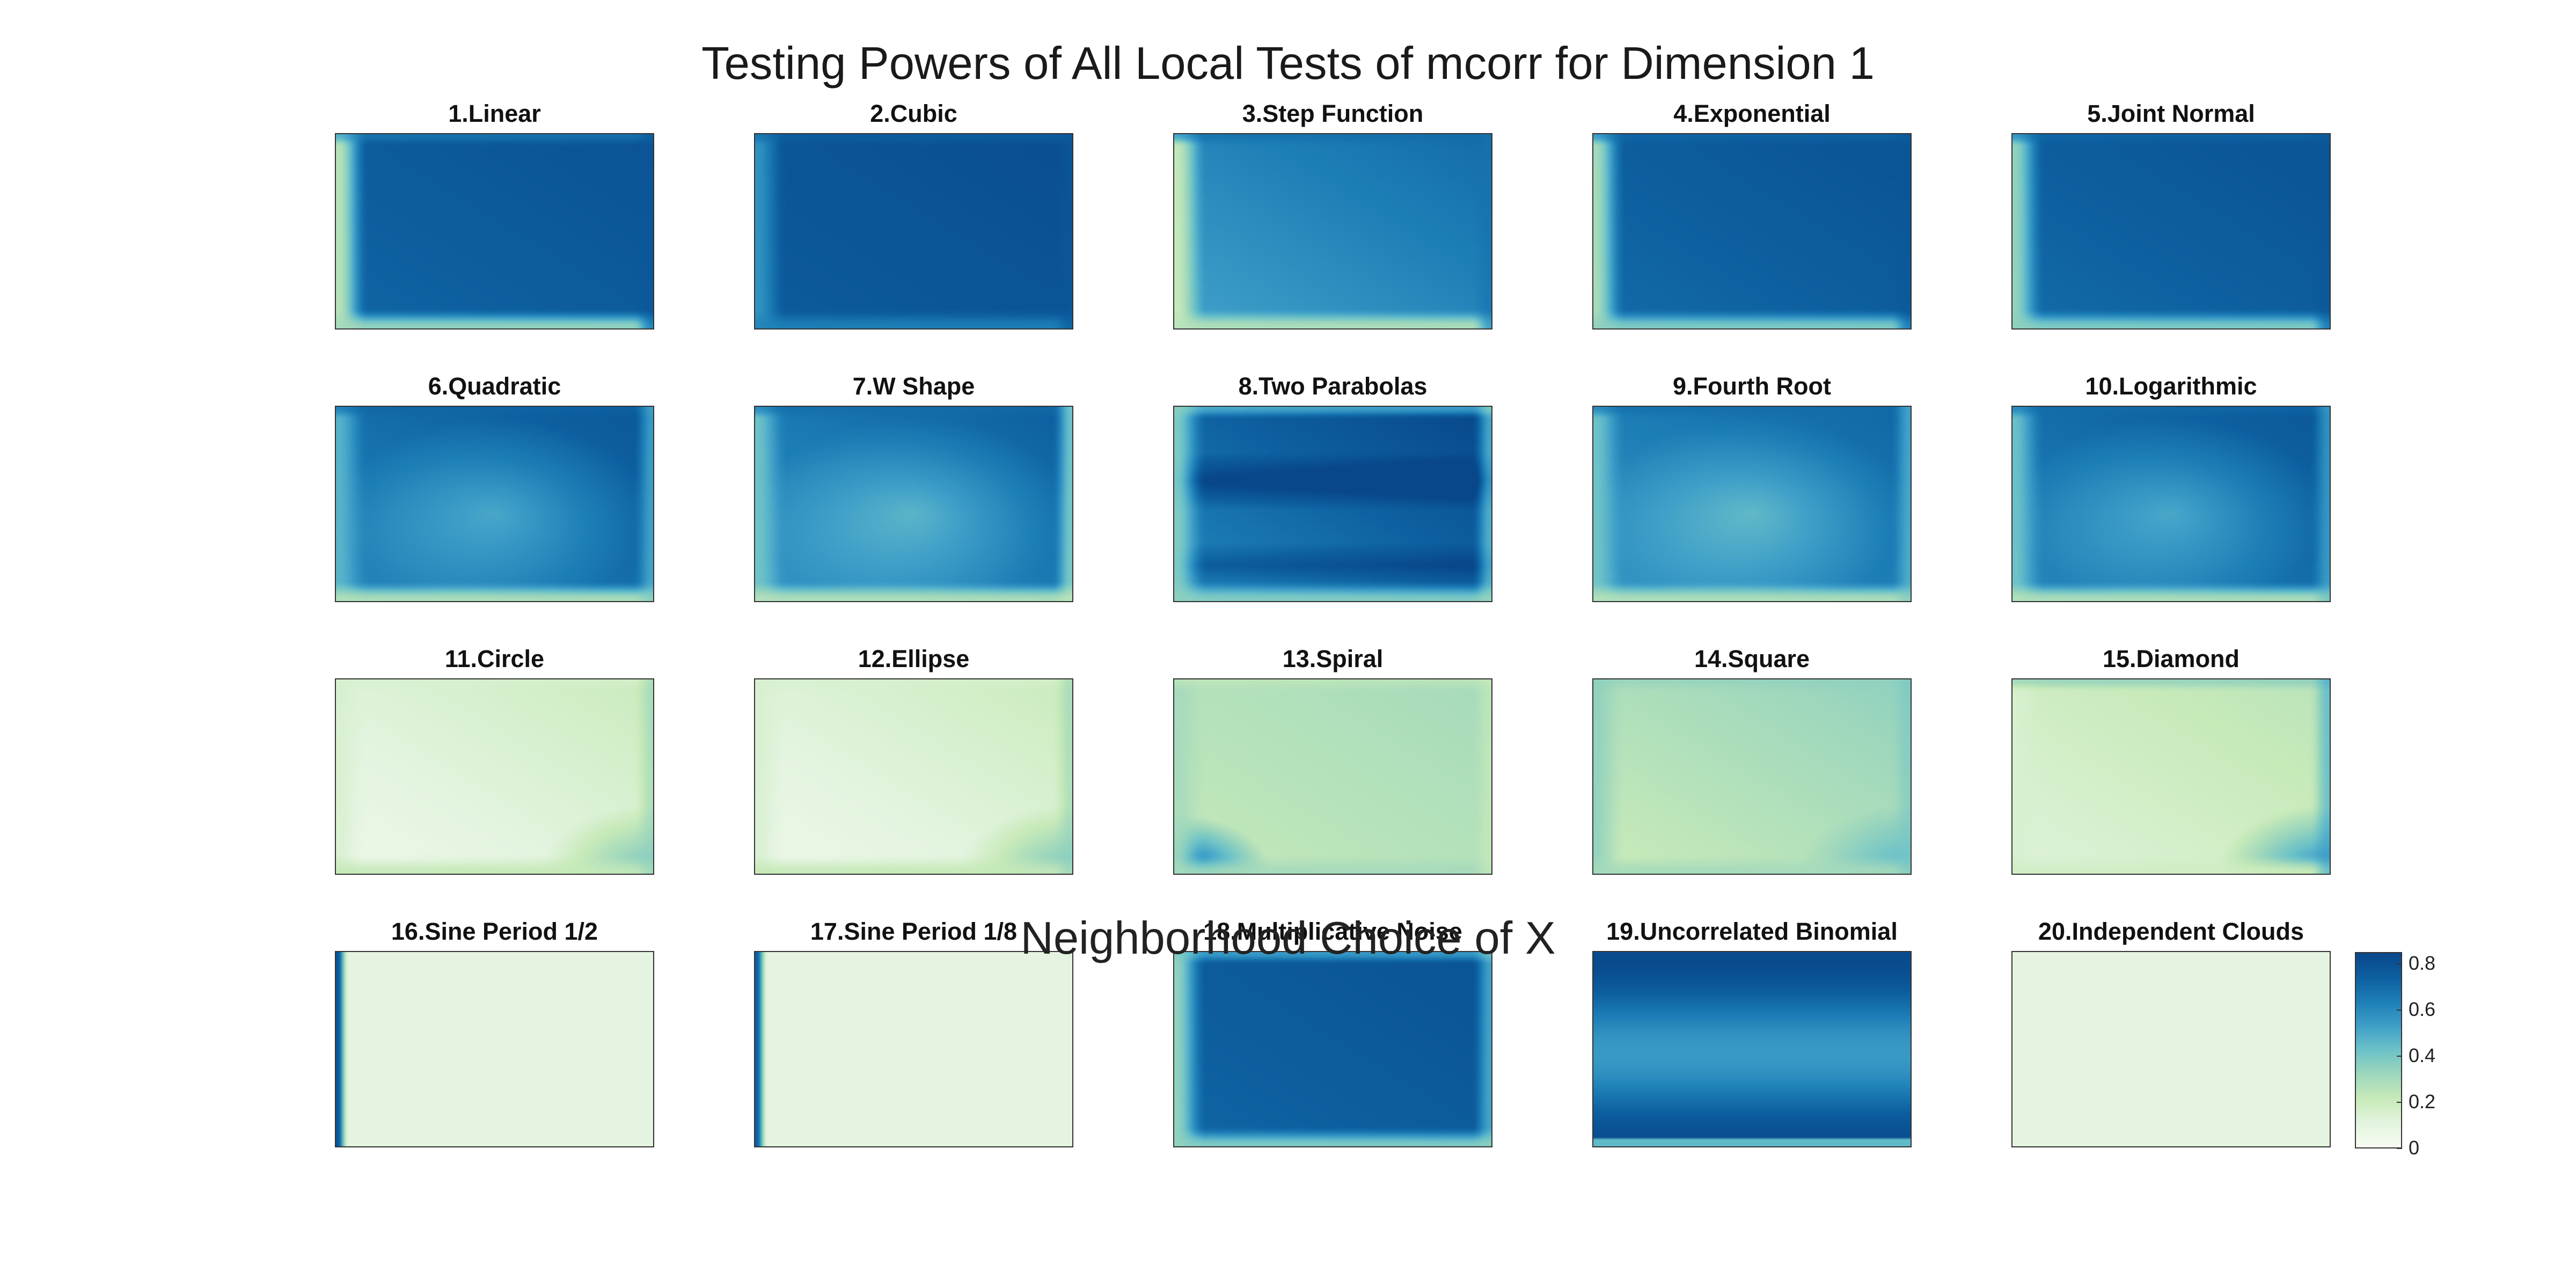  Describe the element at coordinates (1333, 113) in the screenshot. I see `panel-title: 3.Step Function` at that location.